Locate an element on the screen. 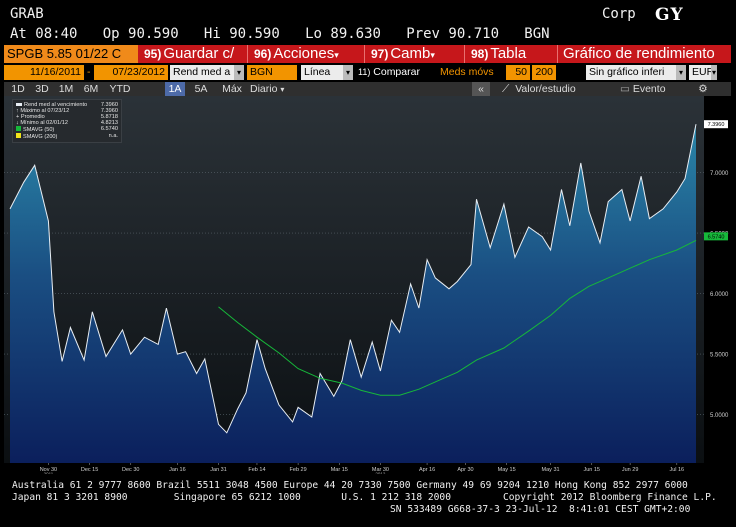 The height and width of the screenshot is (527, 736). settings-button: ⚙ is located at coordinates (703, 89).